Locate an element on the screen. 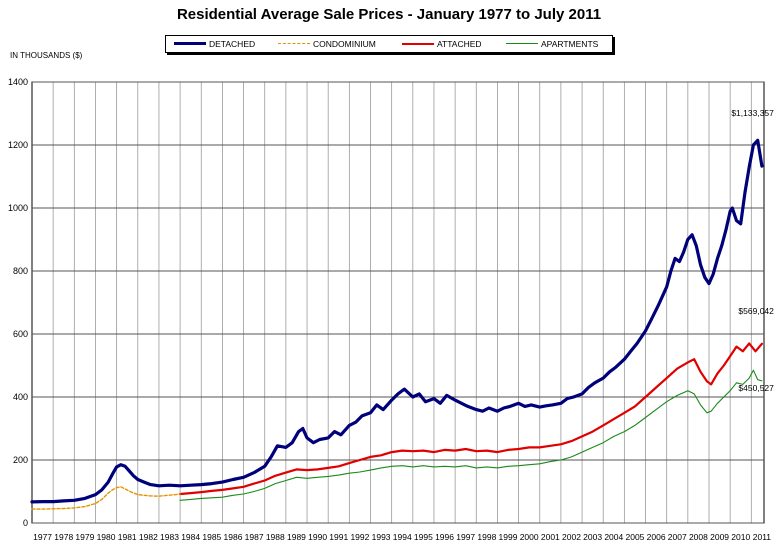 Image resolution: width=778 pixels, height=546 pixels. x-tick-label: 1980 is located at coordinates (106, 537).